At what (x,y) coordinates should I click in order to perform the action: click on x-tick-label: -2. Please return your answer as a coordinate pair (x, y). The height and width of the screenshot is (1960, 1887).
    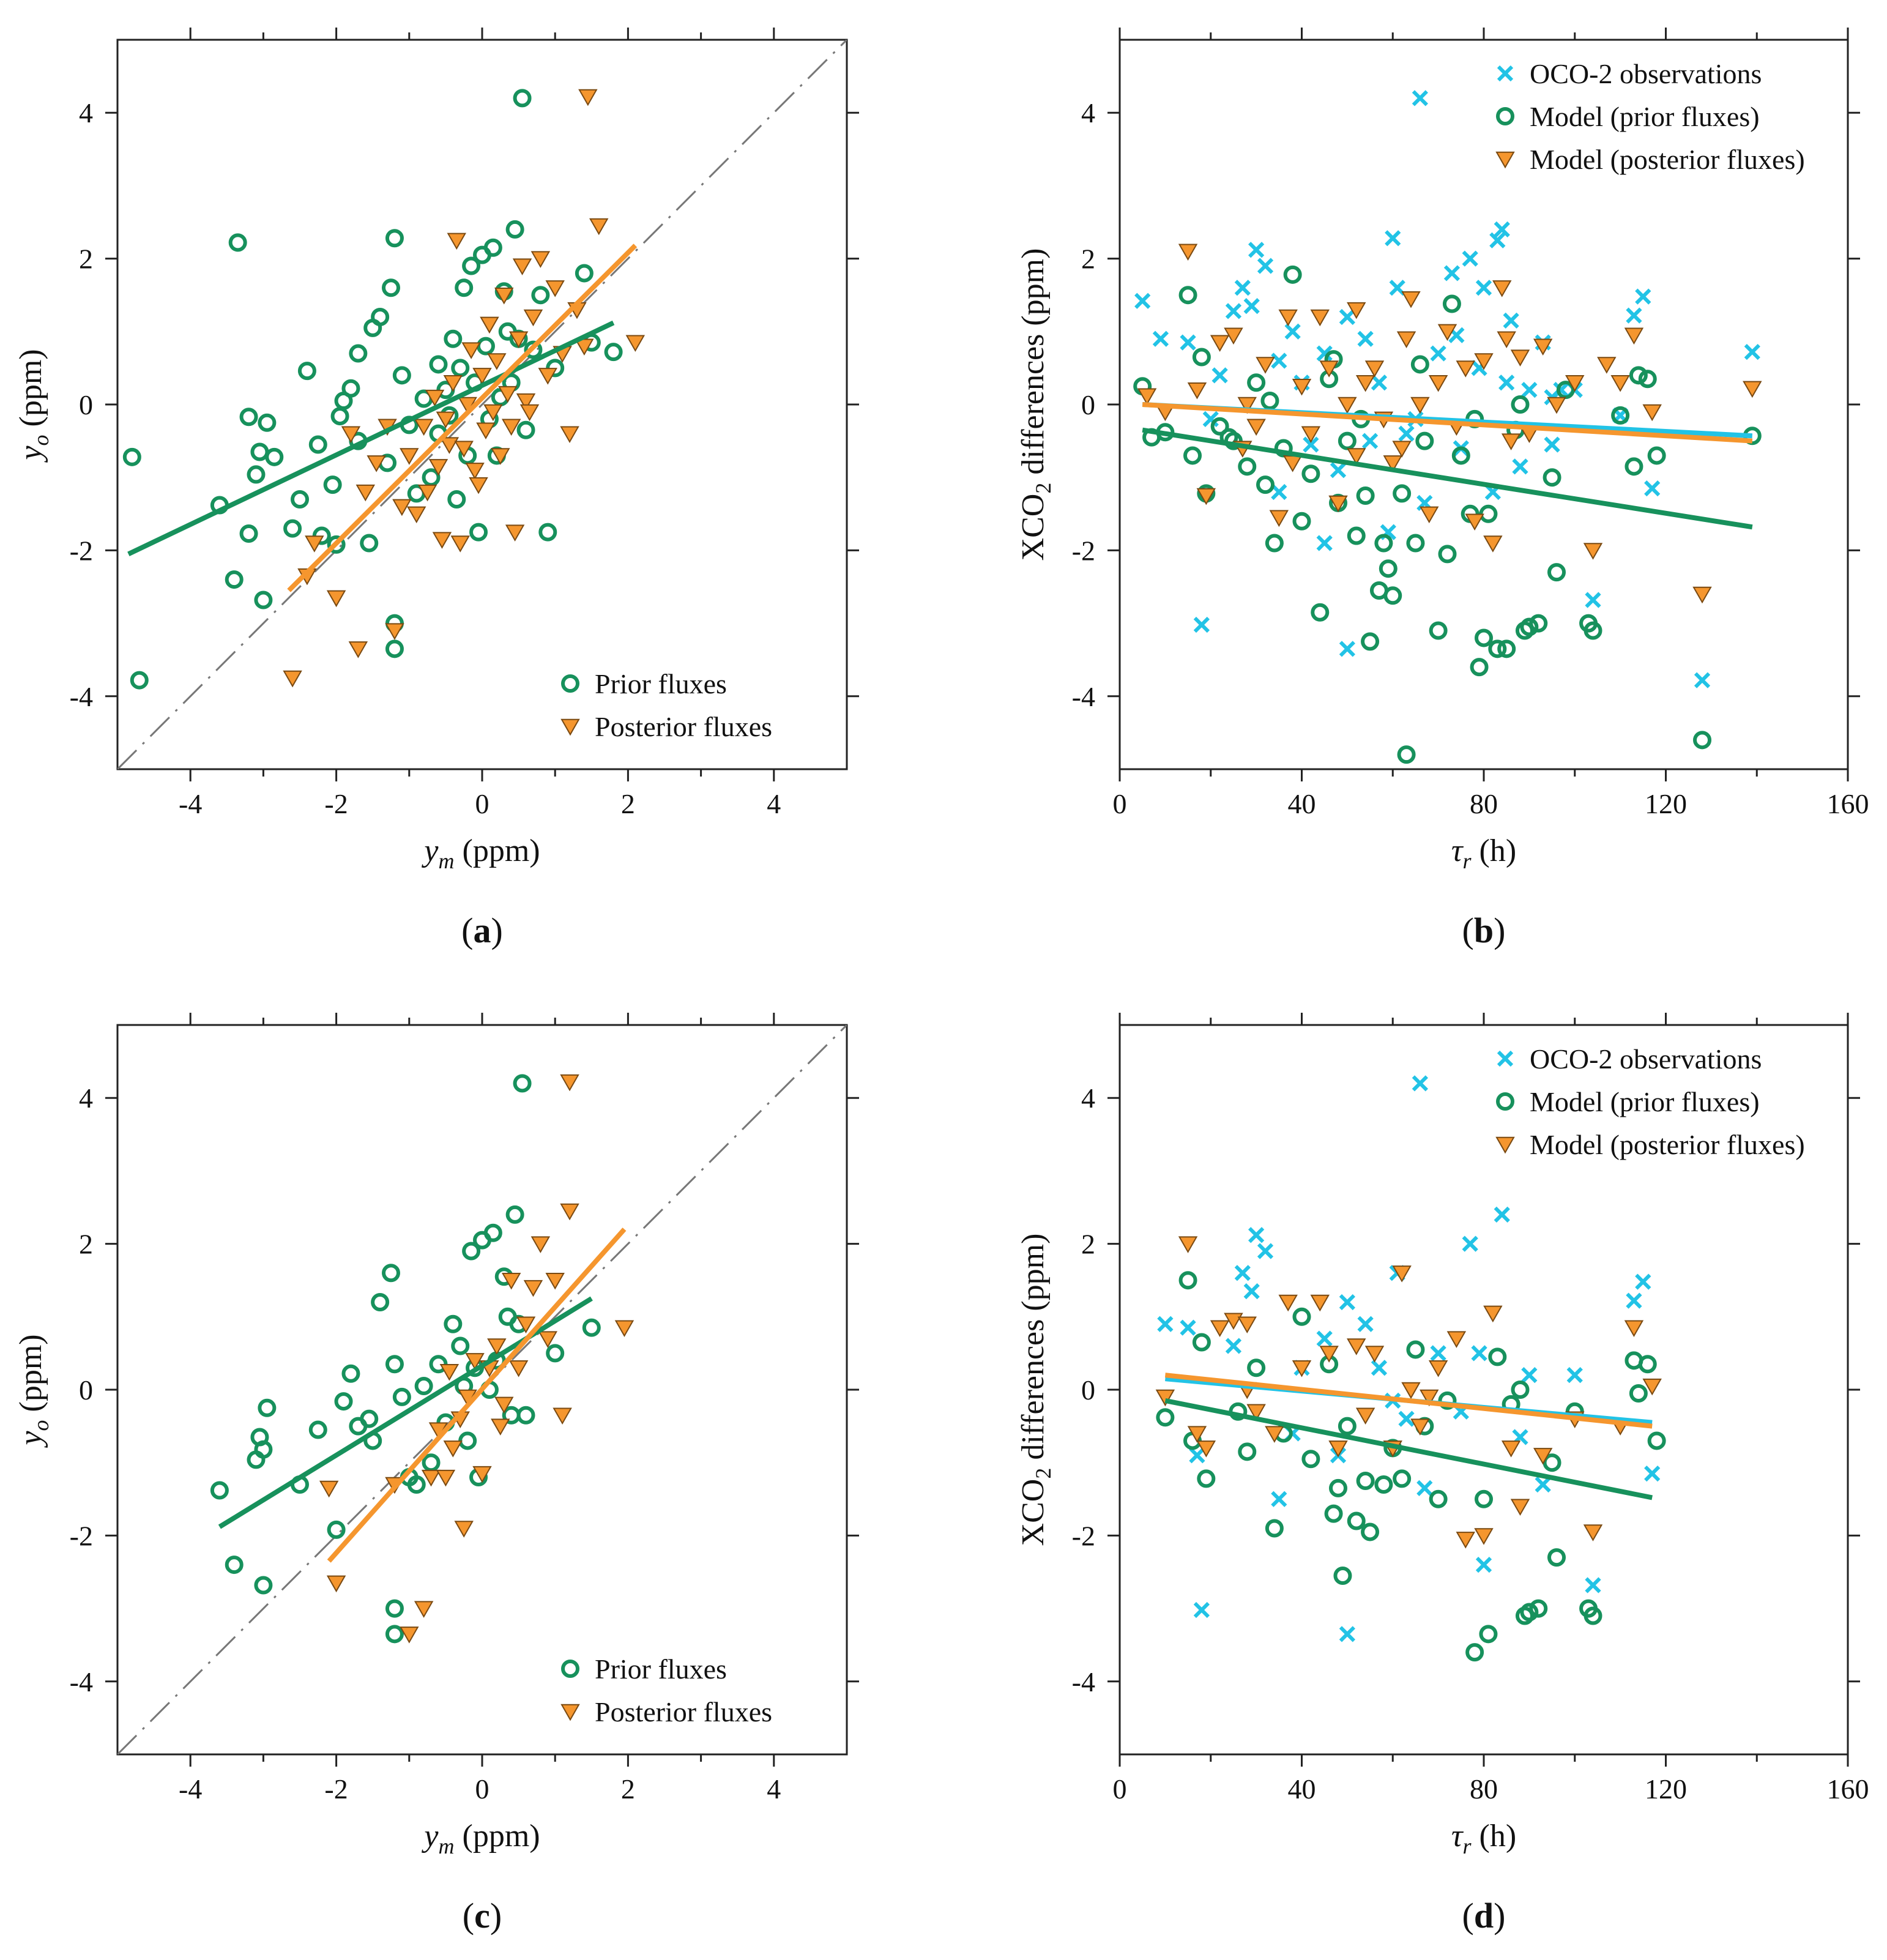
    Looking at the image, I should click on (336, 1789).